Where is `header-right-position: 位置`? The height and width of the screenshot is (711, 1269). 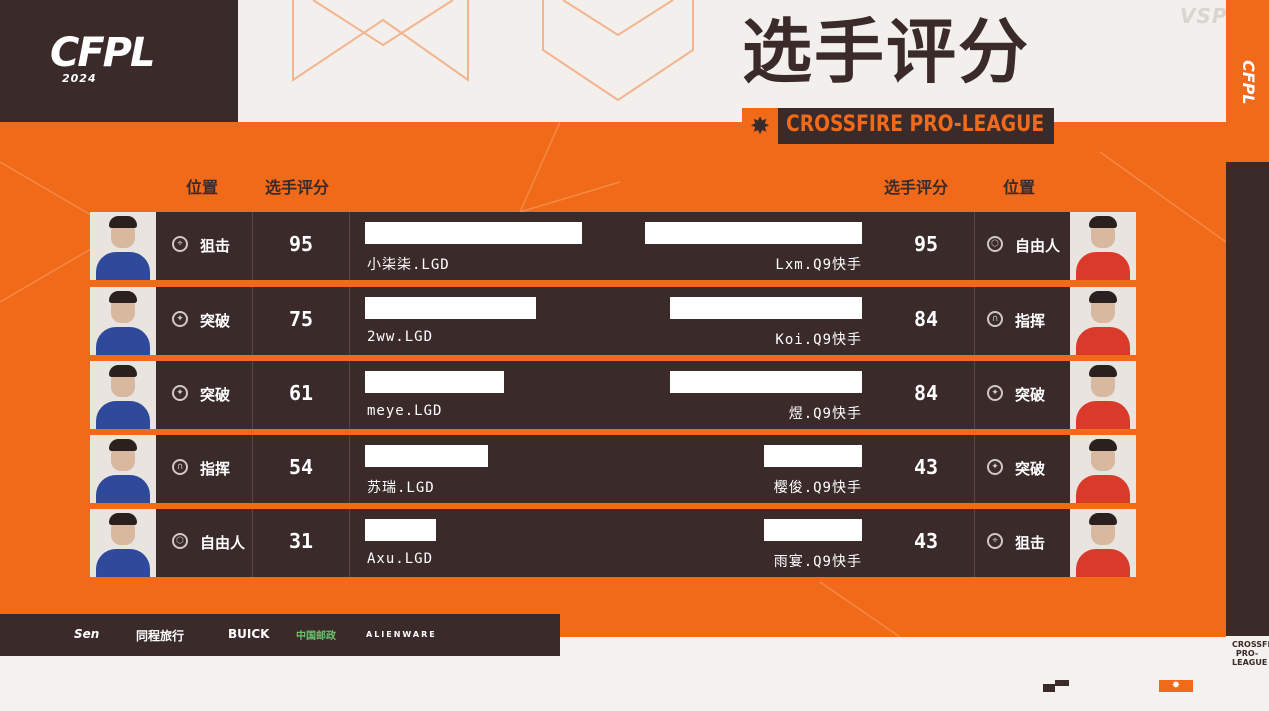 header-right-position: 位置 is located at coordinates (1019, 187).